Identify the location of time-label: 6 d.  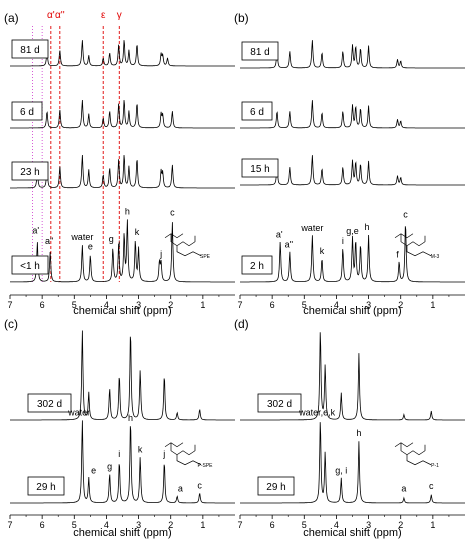
(257, 112).